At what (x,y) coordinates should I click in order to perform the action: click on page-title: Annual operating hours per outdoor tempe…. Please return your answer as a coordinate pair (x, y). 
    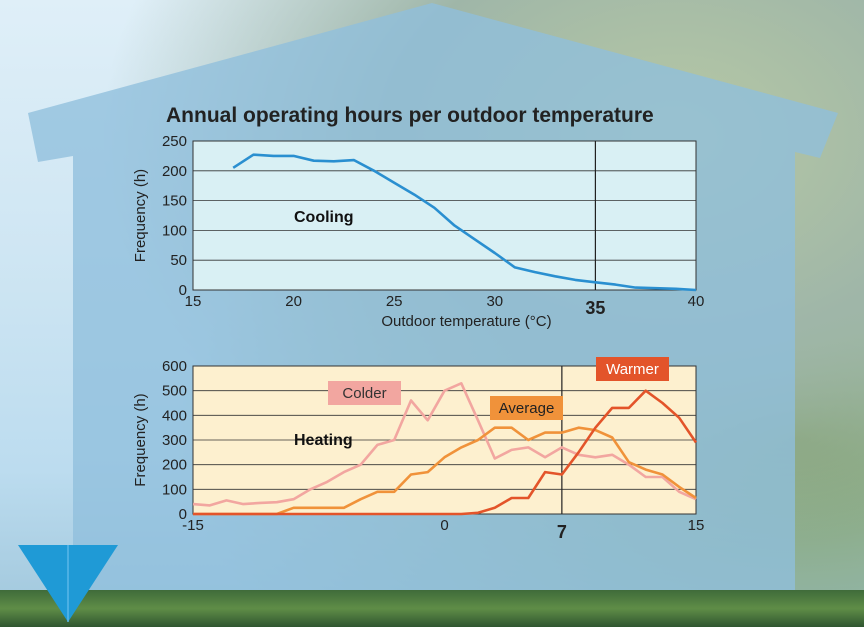
    Looking at the image, I should click on (410, 115).